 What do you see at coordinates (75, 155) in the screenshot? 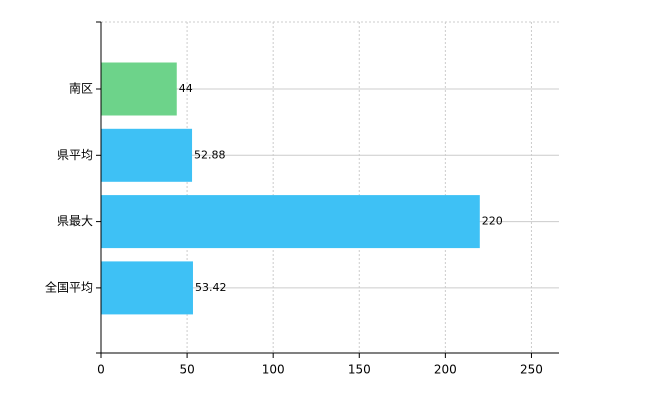
I see `y-tick-label: 県平均` at bounding box center [75, 155].